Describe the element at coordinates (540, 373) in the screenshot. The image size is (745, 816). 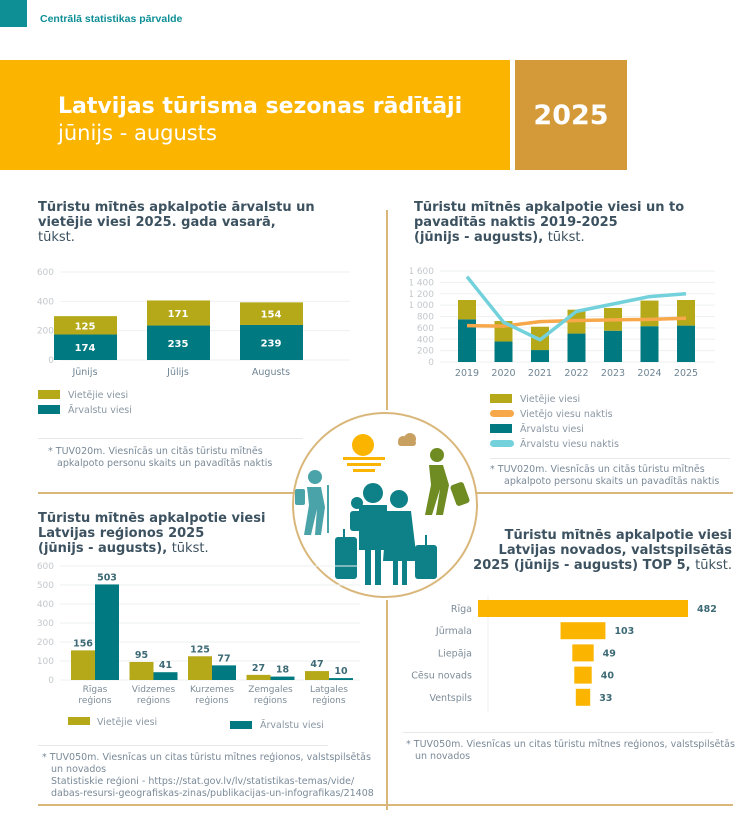
I see `x-tick-label: 2021` at that location.